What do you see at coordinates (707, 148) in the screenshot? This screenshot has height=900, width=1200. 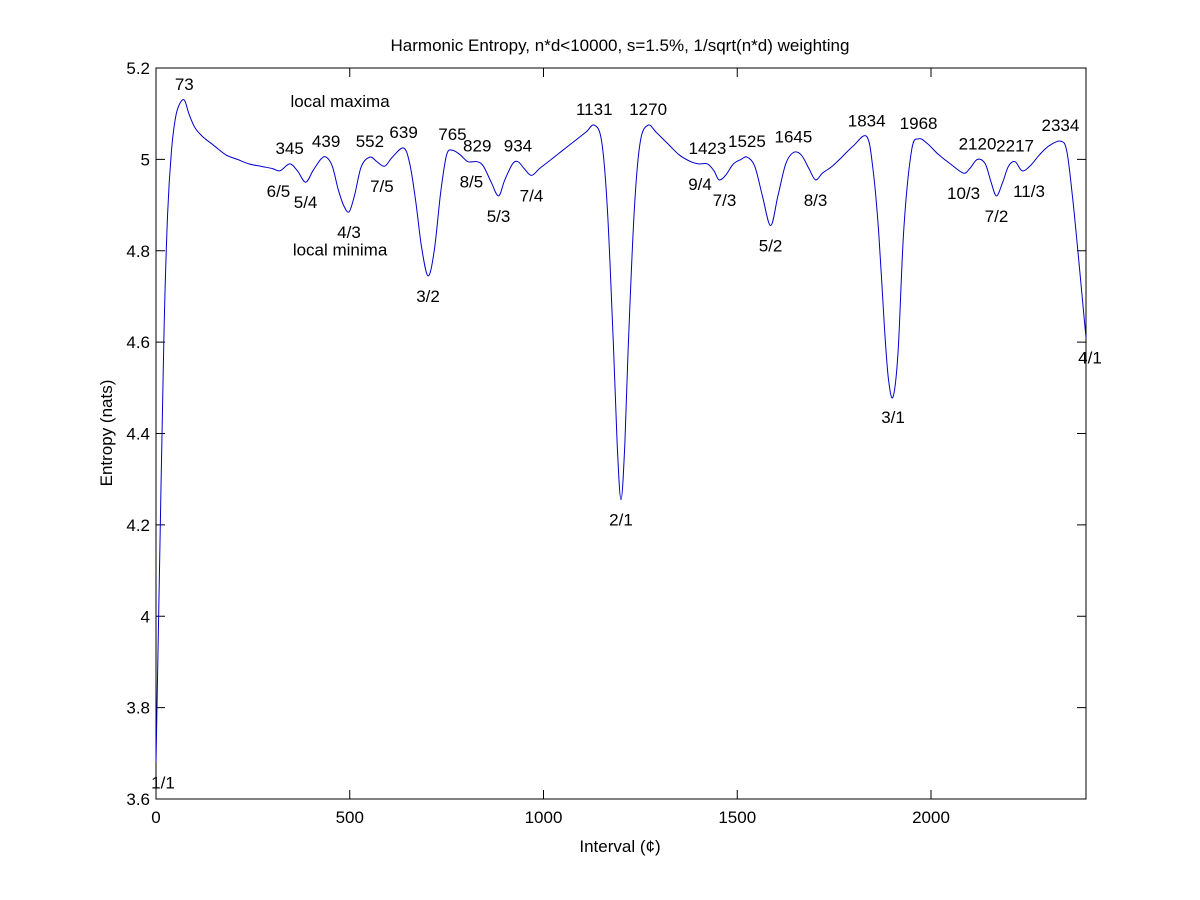 I see `maximum-label: 1423` at bounding box center [707, 148].